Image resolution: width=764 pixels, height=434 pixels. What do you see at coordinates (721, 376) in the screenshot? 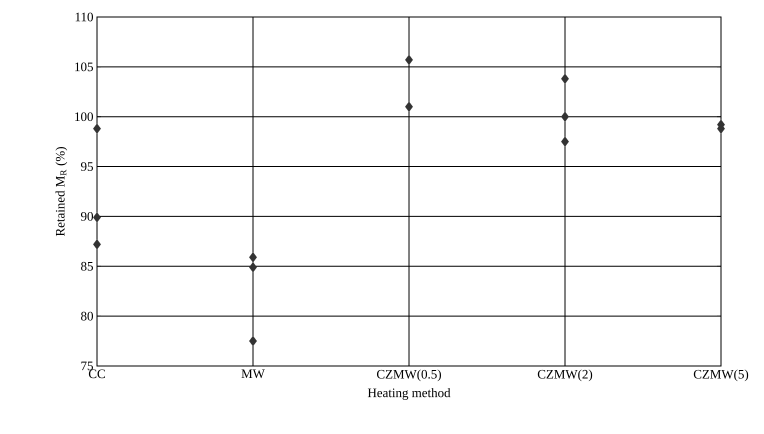
I see `x-tick-label: CZMW(5)` at bounding box center [721, 376].